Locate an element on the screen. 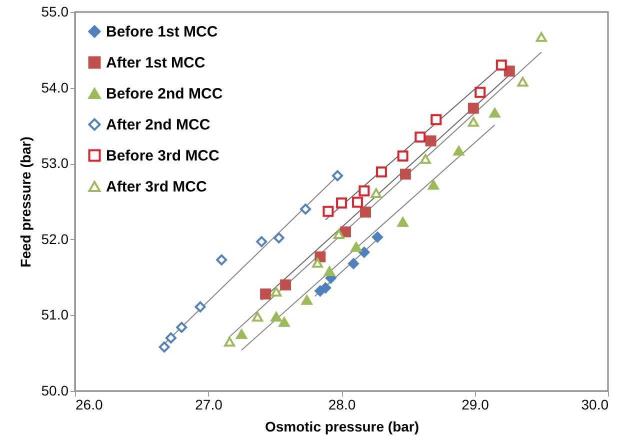 This screenshot has width=625, height=448. y-tick-label: 54.0 is located at coordinates (55, 87).